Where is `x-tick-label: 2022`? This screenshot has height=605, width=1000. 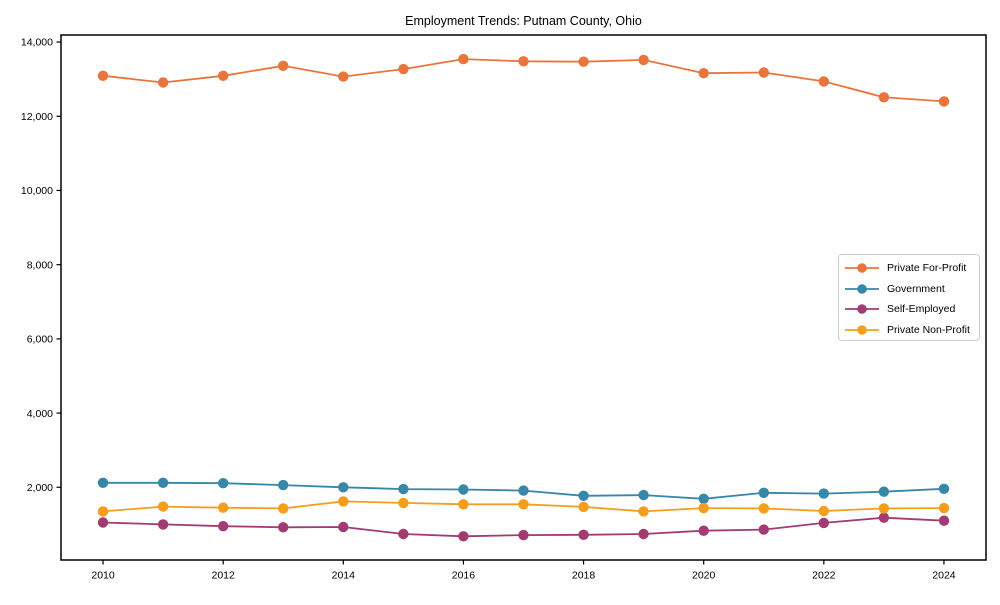
x-tick-label: 2022 is located at coordinates (824, 576).